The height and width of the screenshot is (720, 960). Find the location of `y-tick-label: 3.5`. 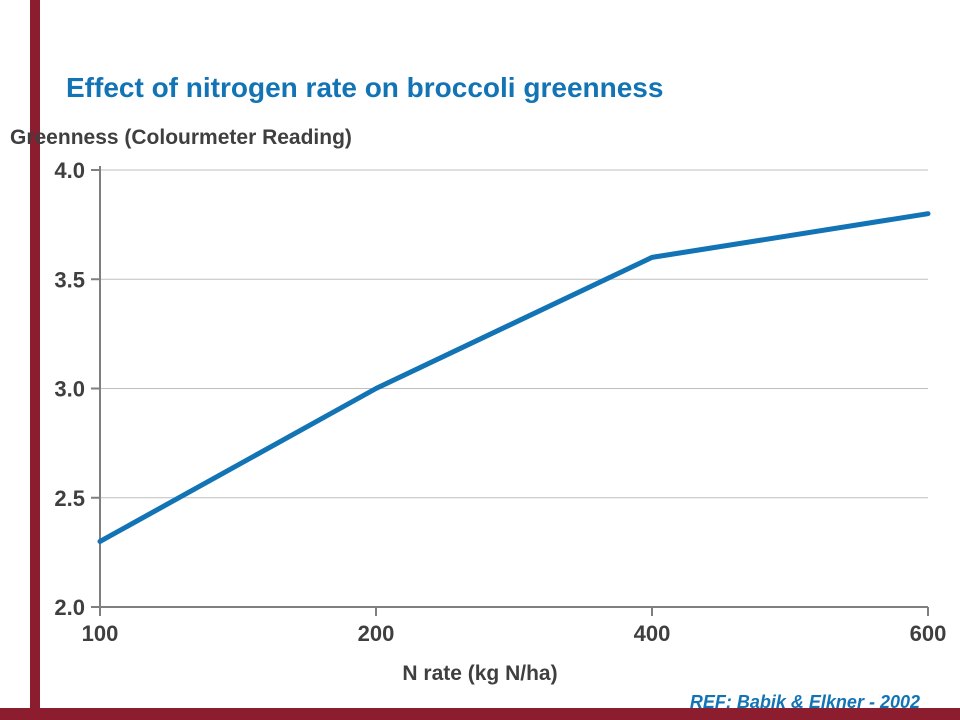

y-tick-label: 3.5 is located at coordinates (69, 279).